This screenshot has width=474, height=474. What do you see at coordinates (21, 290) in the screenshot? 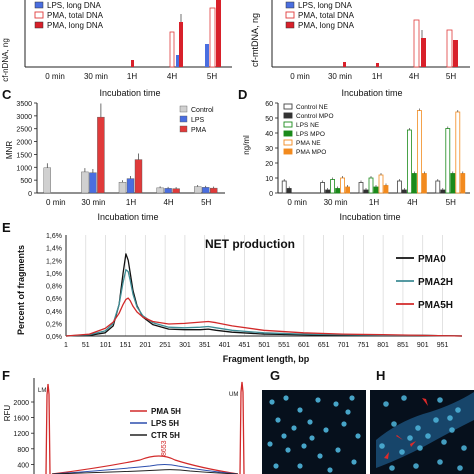
I see `panel-e-ylabel: Percent of fragments` at bounding box center [21, 290].